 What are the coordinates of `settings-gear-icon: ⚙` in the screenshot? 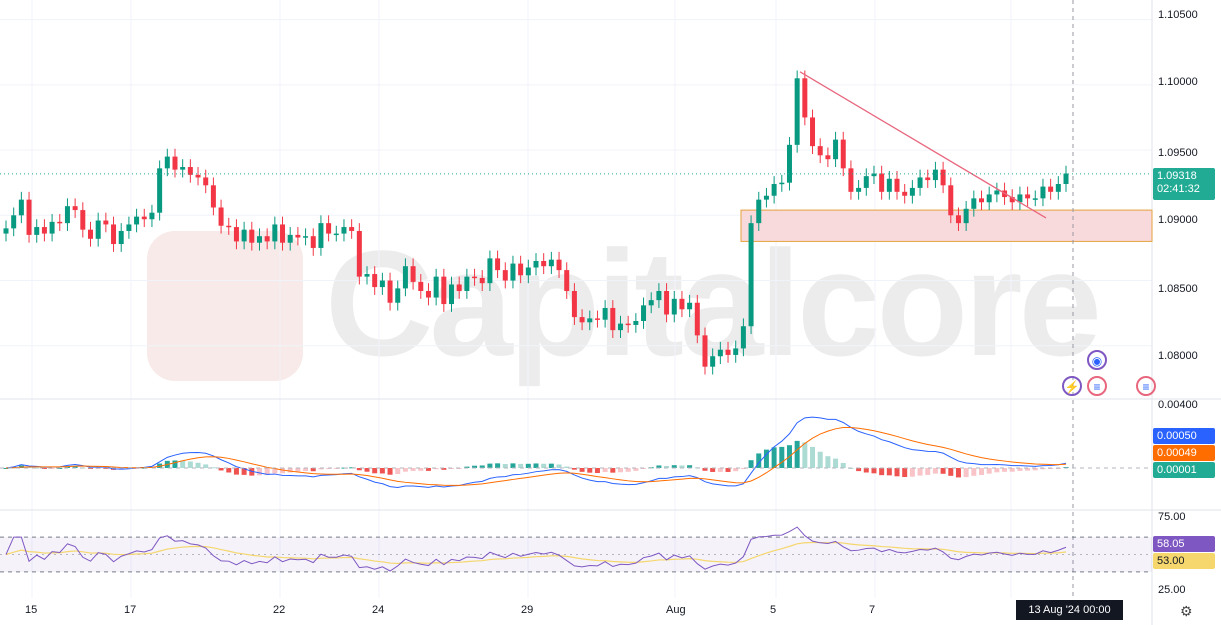 It's located at (1186, 611).